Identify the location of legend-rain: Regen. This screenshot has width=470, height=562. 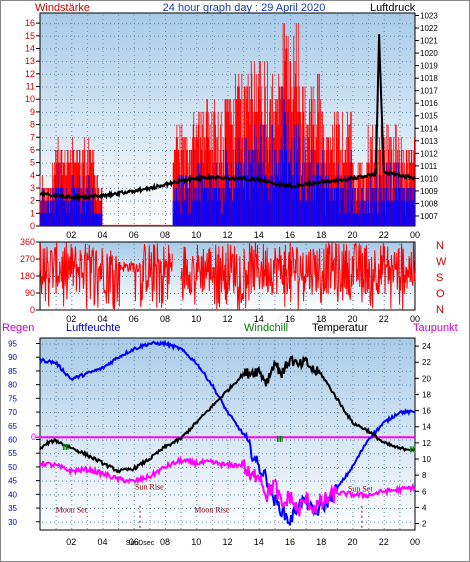
(18, 328).